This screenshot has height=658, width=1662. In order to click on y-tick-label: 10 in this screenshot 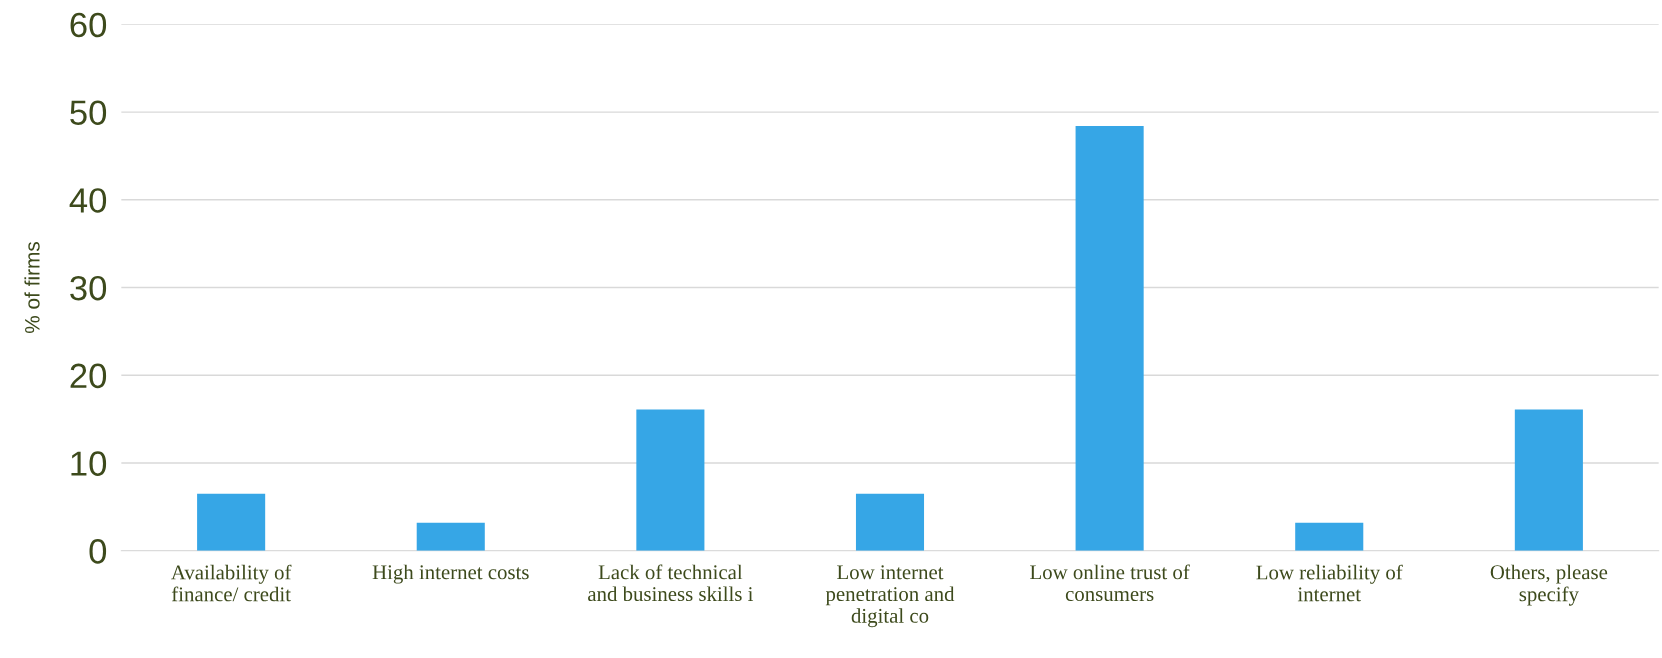, I will do `click(89, 463)`.